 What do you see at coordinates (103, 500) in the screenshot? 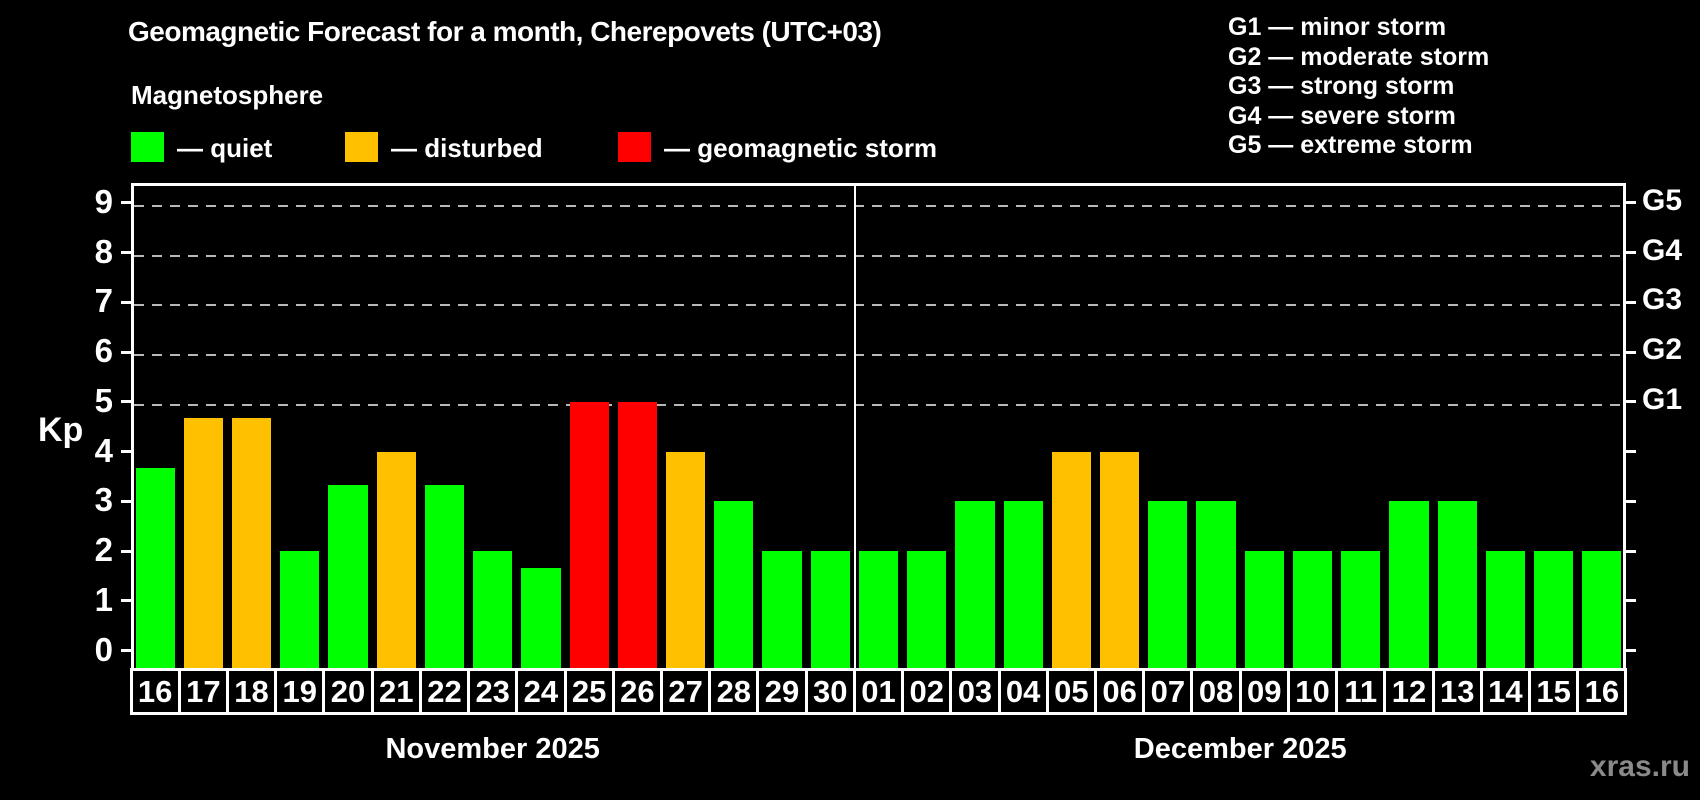
I see `y-tick-label-3: 3` at bounding box center [103, 500].